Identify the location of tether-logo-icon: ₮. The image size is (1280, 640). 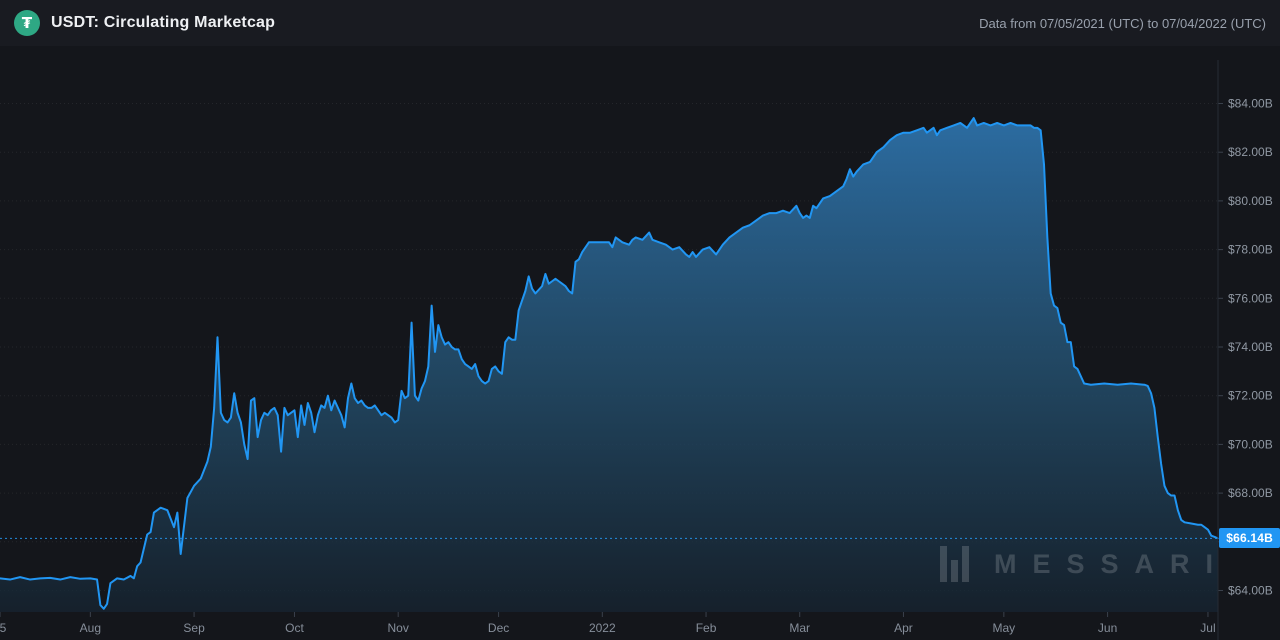
(27, 23).